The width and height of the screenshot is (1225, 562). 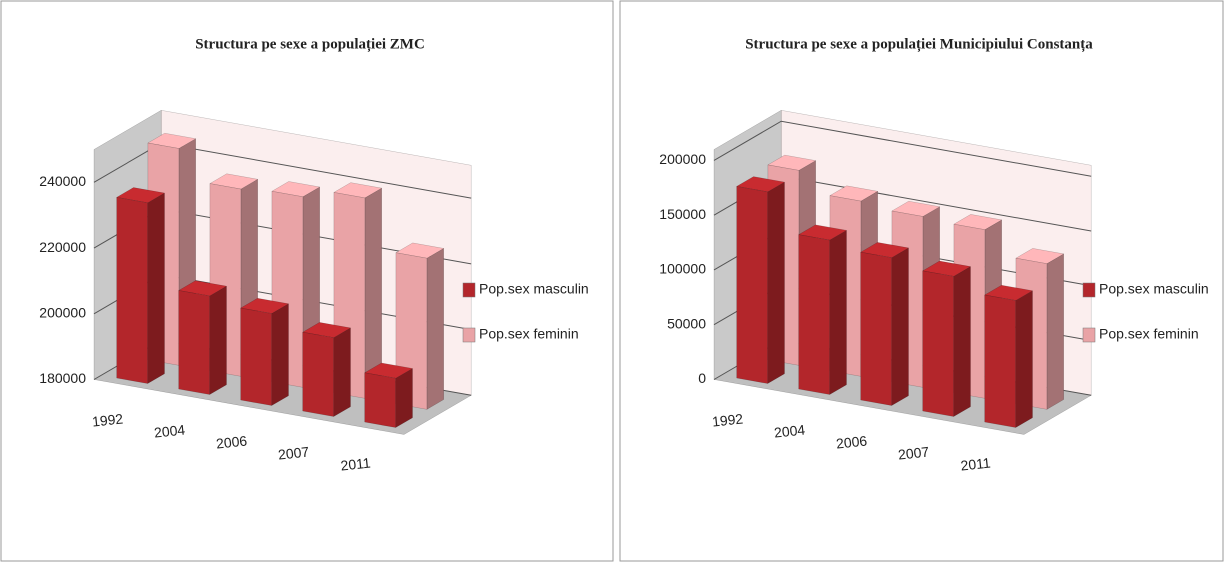 I want to click on chart-title: Structura pe sexe a populației ZMC, so click(x=310, y=44).